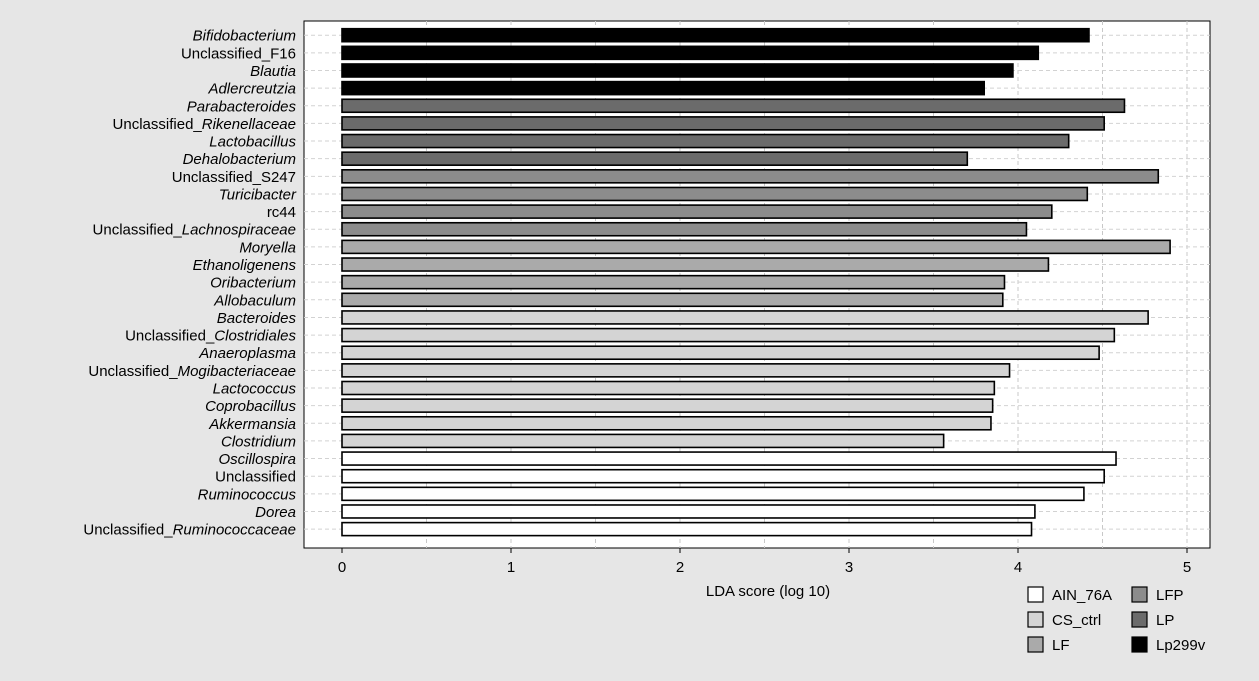  What do you see at coordinates (255, 477) in the screenshot?
I see `category-label: Unclassified` at bounding box center [255, 477].